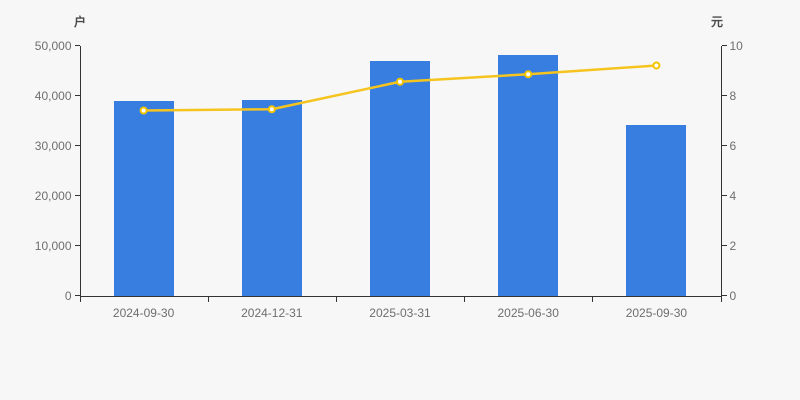  I want to click on left-axis-tick-label: 10,000, so click(53, 245).